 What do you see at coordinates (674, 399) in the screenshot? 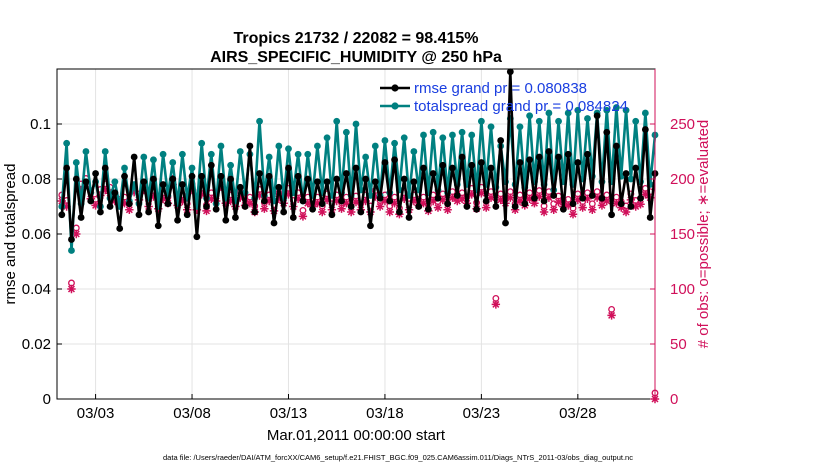
I see `y-right-tick-label-0: 0` at bounding box center [674, 399].